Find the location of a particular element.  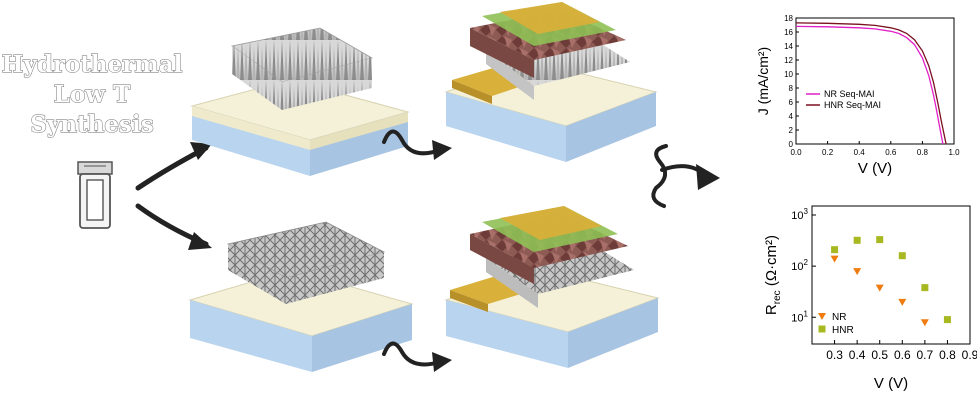

jv-y-tick-label: 8 is located at coordinates (791, 88).